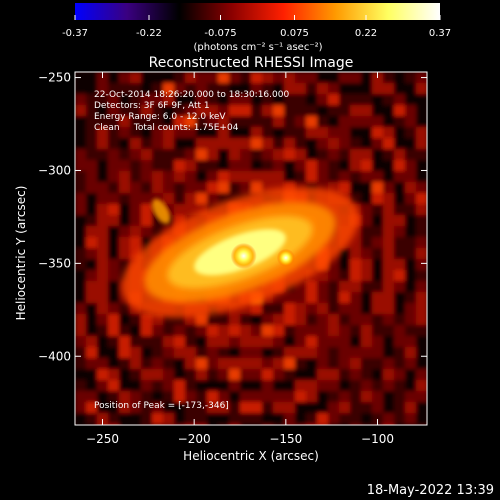 The height and width of the screenshot is (500, 500). What do you see at coordinates (251, 63) in the screenshot?
I see `chart-title: Reconstructed RHESSI Image` at bounding box center [251, 63].